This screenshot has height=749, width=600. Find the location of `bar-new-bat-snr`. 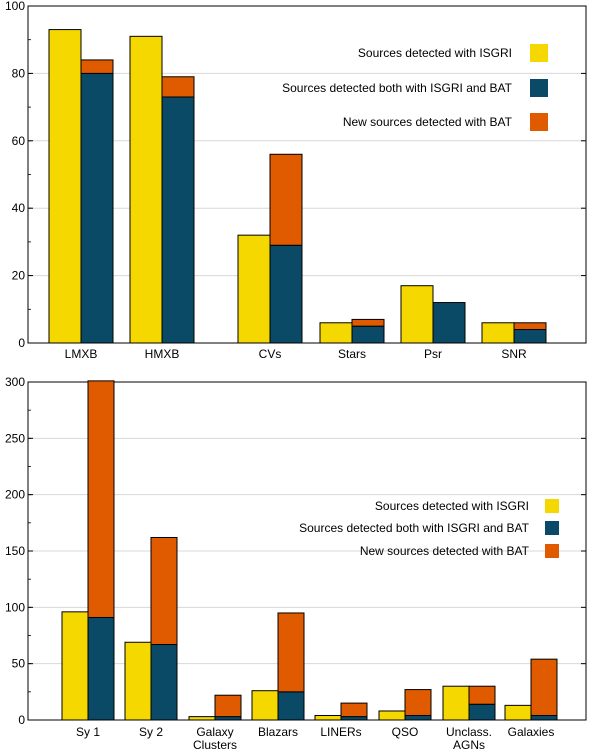

bar-new-bat-snr is located at coordinates (530, 326).